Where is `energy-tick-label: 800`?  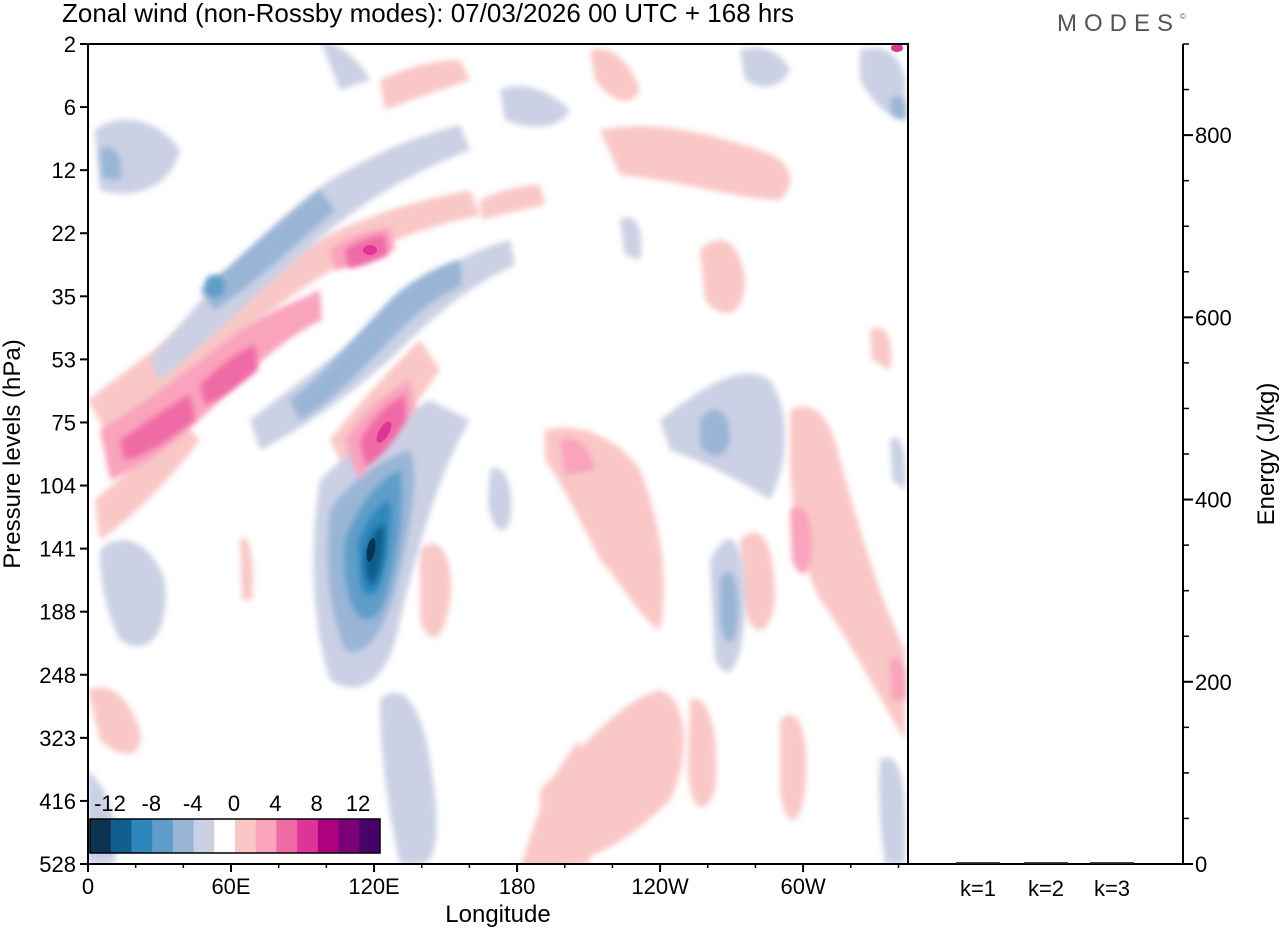 energy-tick-label: 800 is located at coordinates (1213, 135).